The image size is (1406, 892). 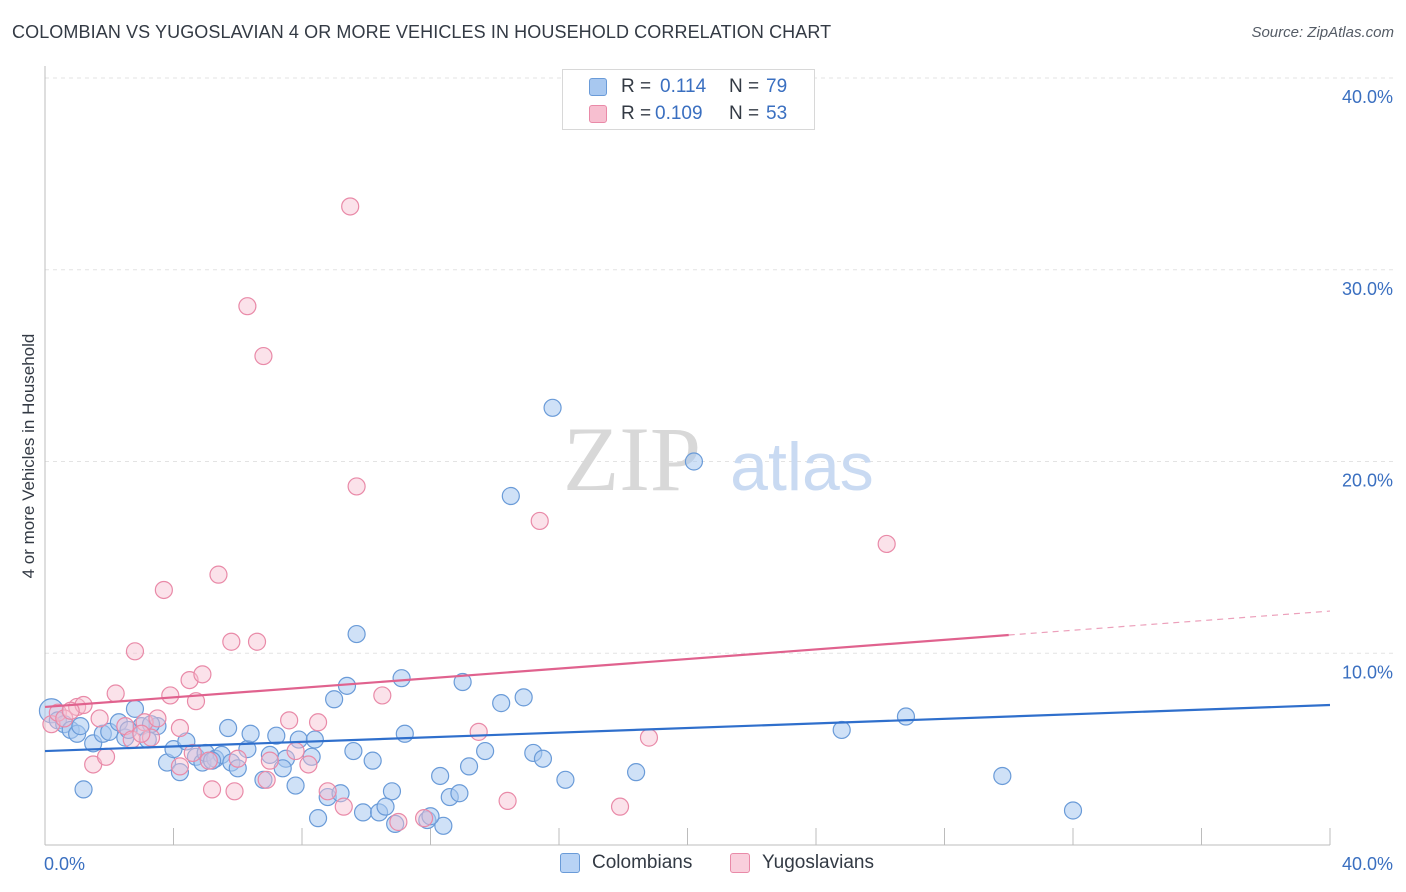 What do you see at coordinates (687, 728) in the screenshot?
I see `trend-colombians` at bounding box center [687, 728].